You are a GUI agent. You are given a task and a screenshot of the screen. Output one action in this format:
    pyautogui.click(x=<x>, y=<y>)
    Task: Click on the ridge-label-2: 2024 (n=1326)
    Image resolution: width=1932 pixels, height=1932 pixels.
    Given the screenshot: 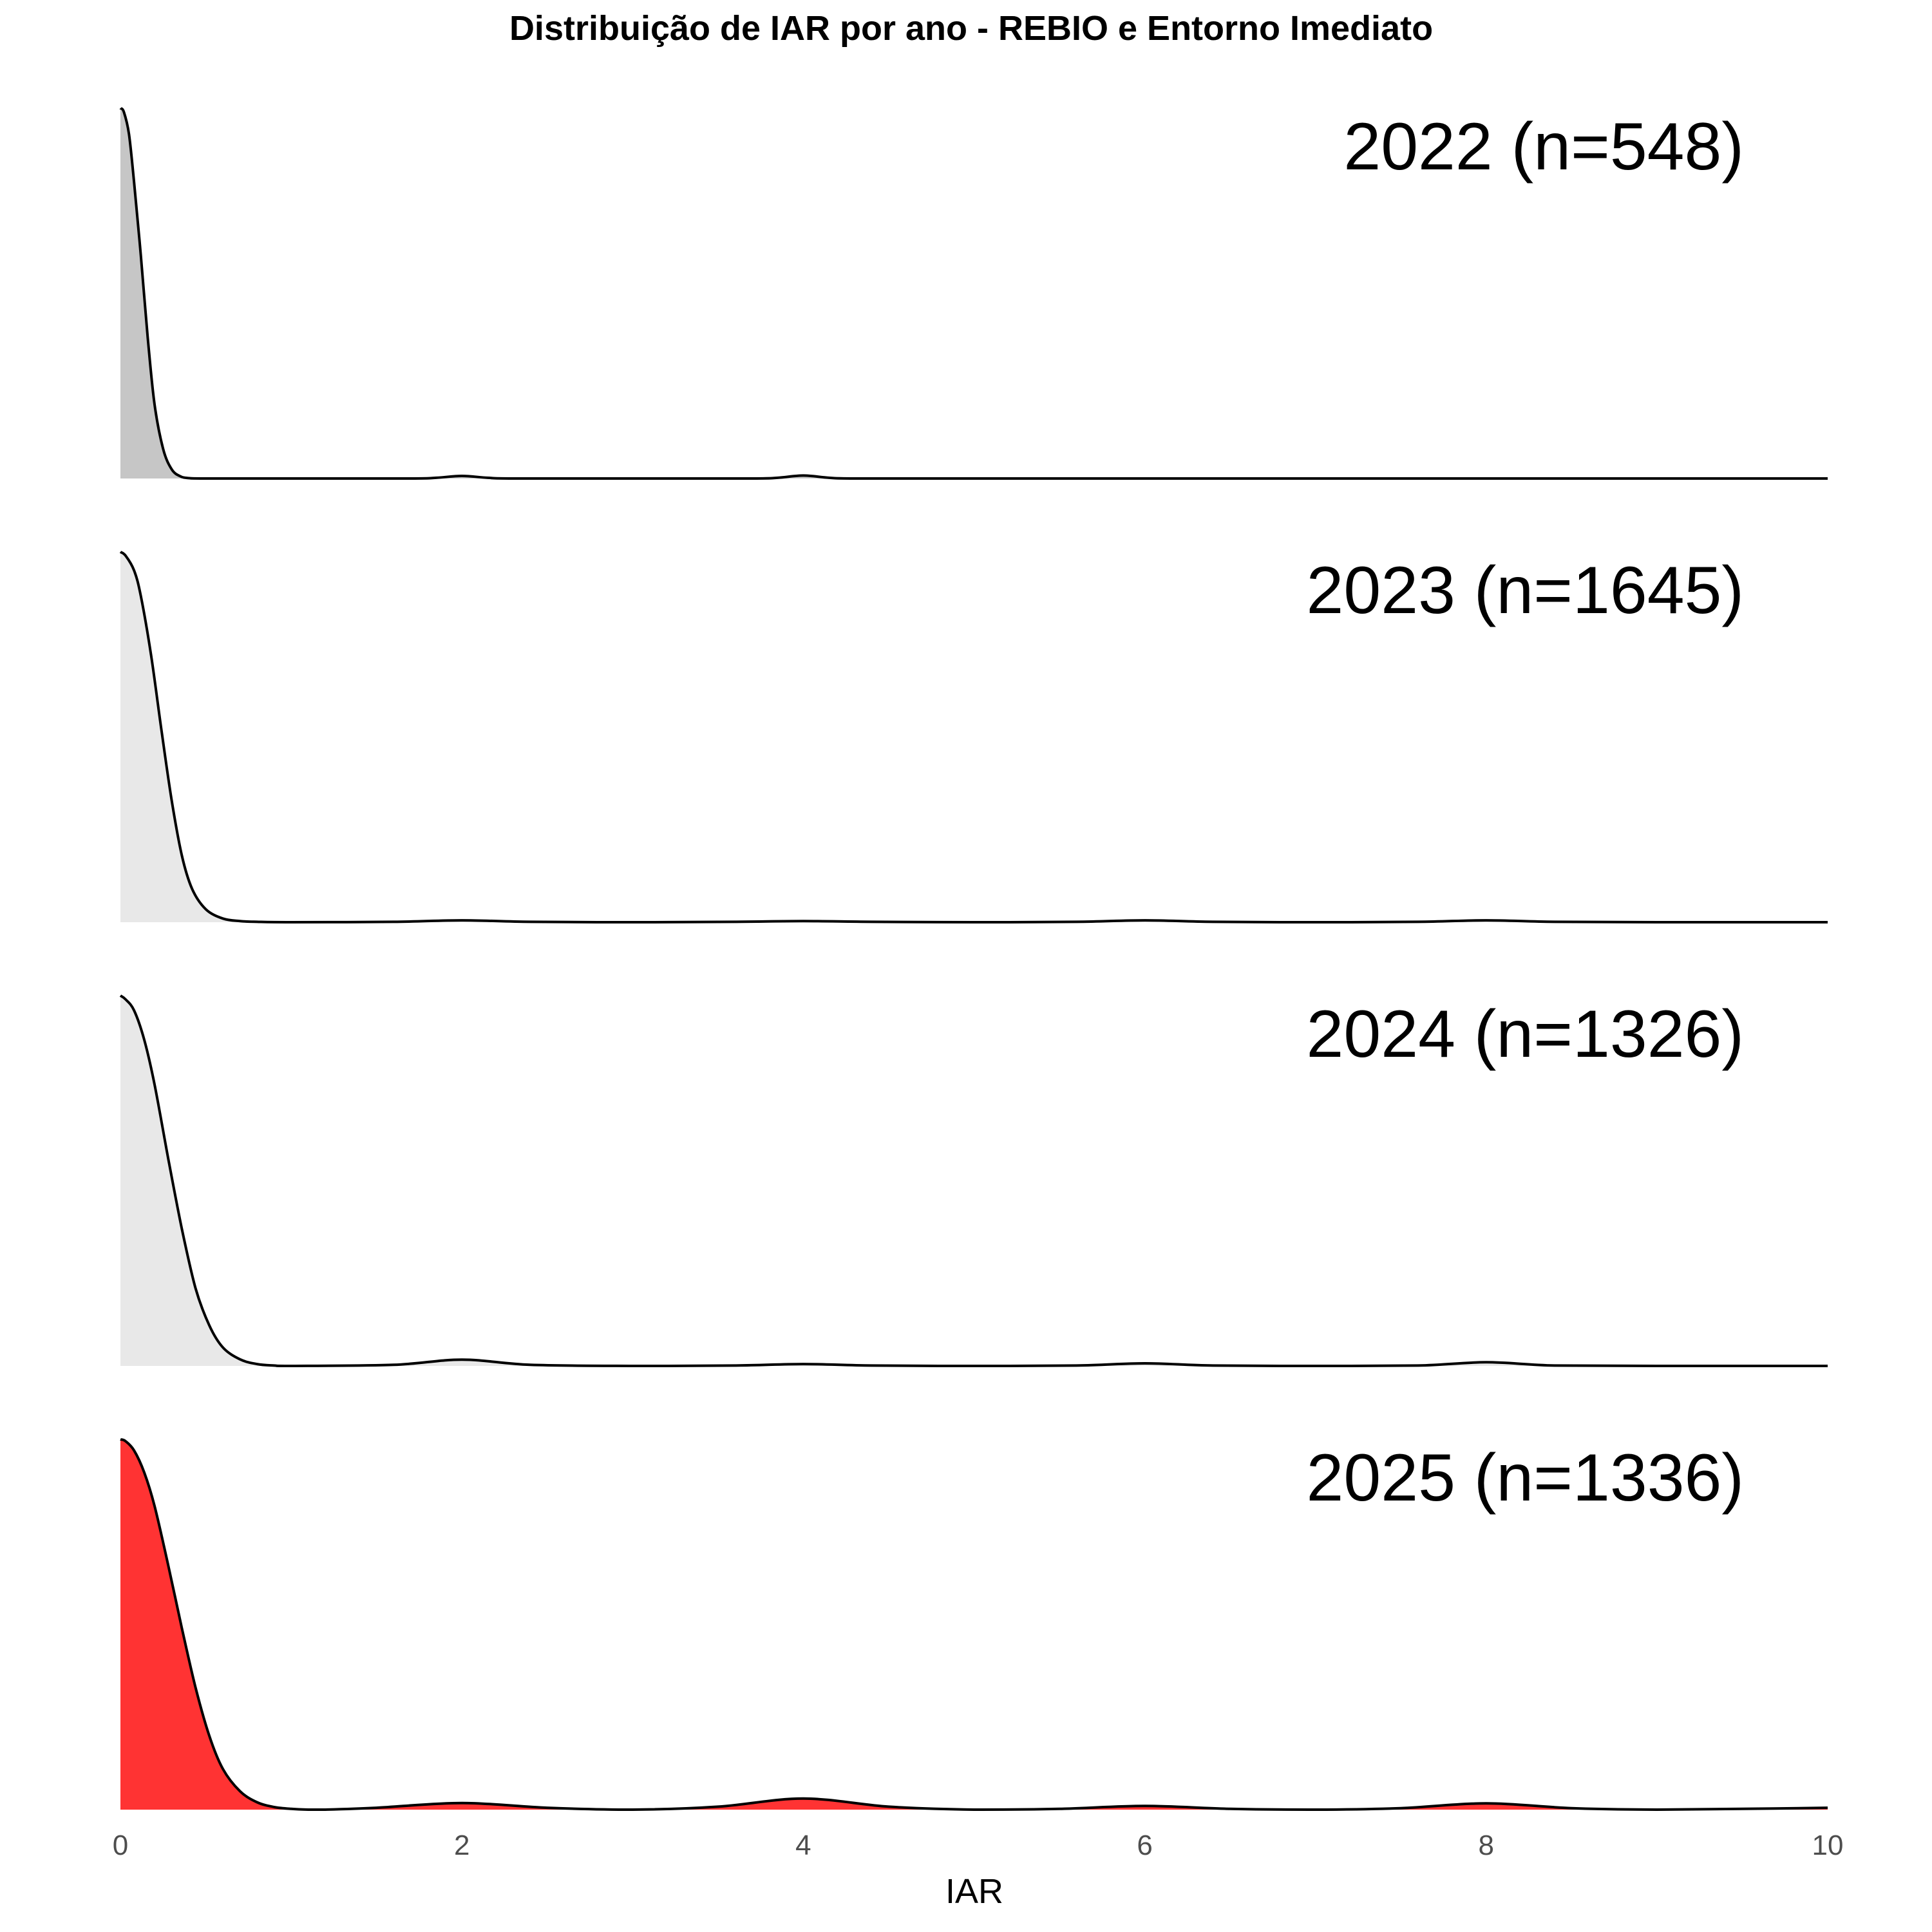 What is the action you would take?
    pyautogui.click(x=1525, y=1034)
    